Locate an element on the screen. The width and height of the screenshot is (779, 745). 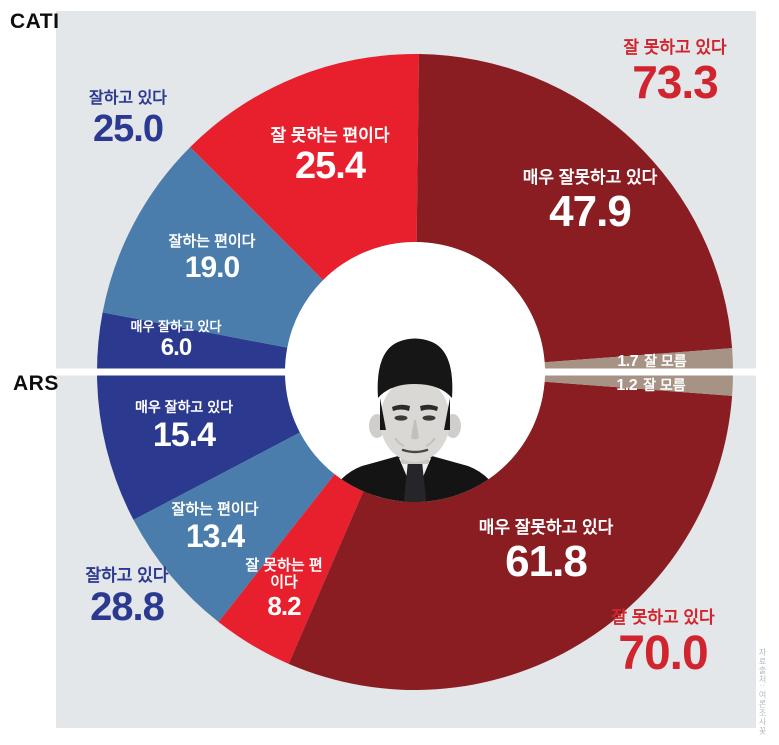
ars-positive-value: 28.8 is located at coordinates (127, 607).